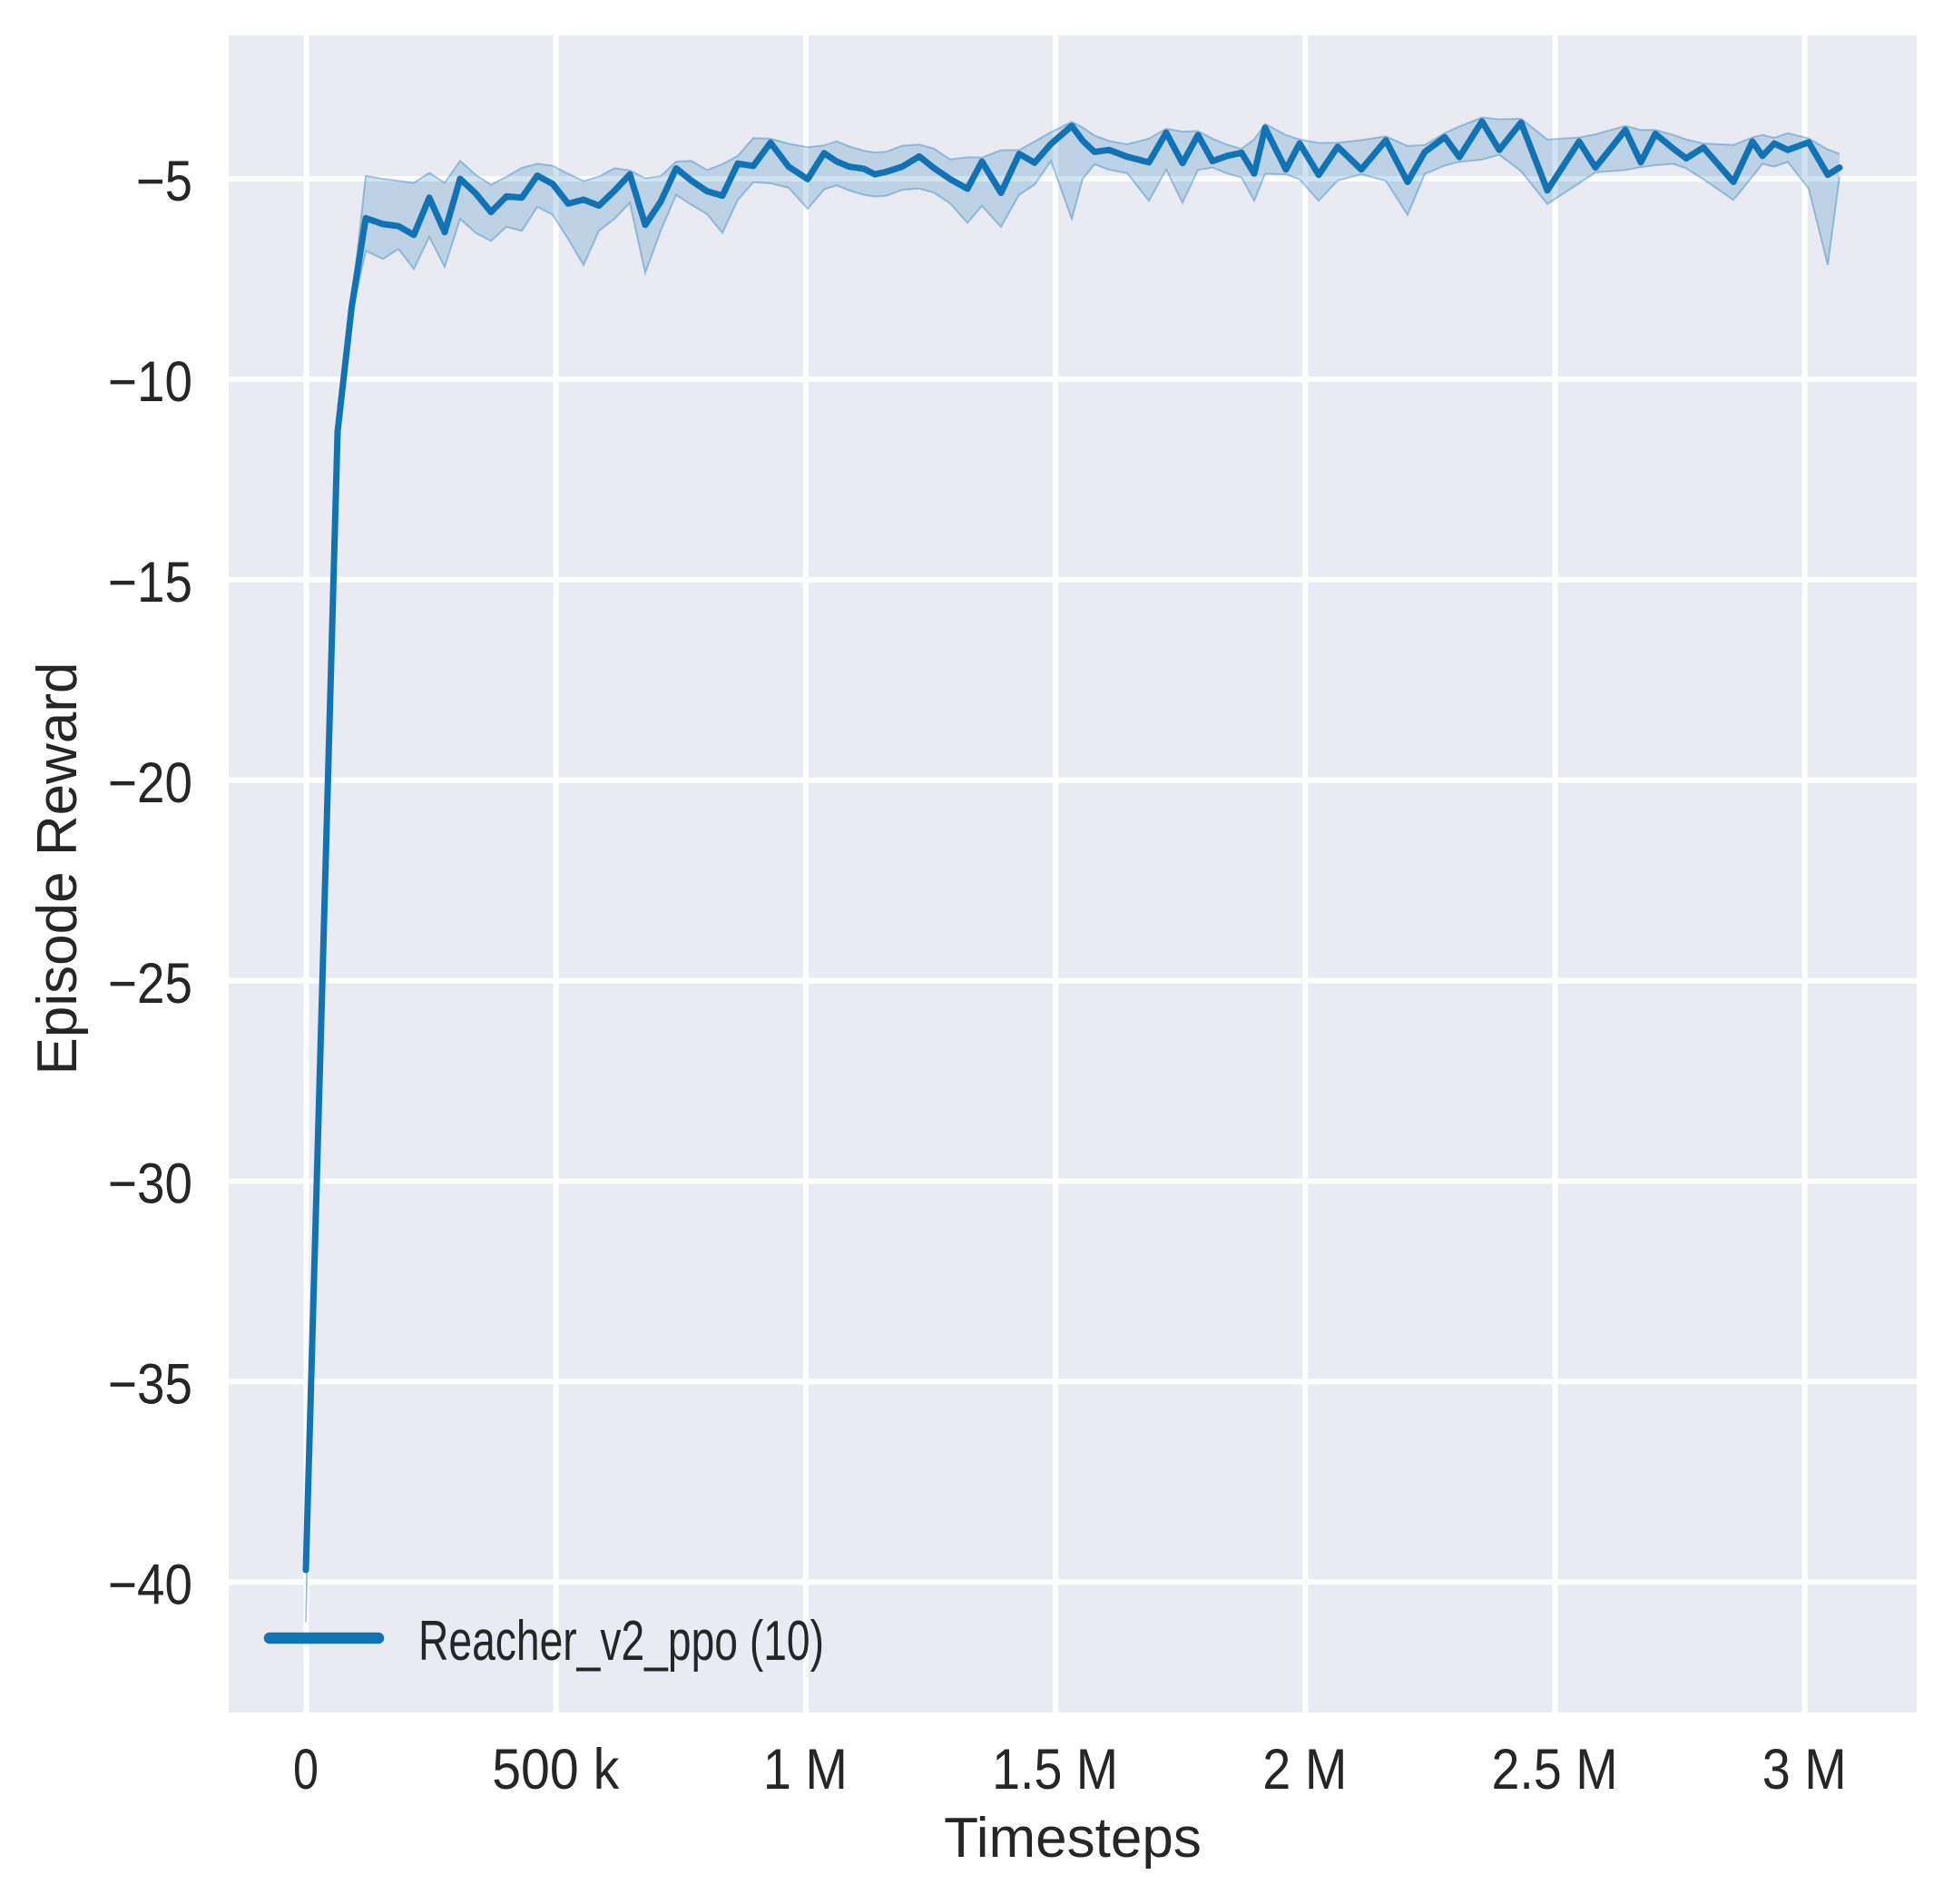  Describe the element at coordinates (555, 1770) in the screenshot. I see `svg-text: 500 k` at that location.